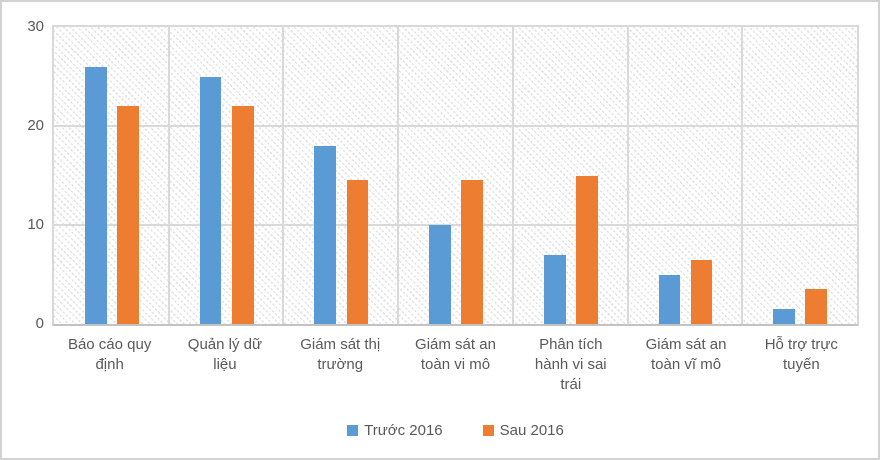  I want to click on x-category-cell-6: Giám sát an toàn vĩ mô, so click(685, 365).